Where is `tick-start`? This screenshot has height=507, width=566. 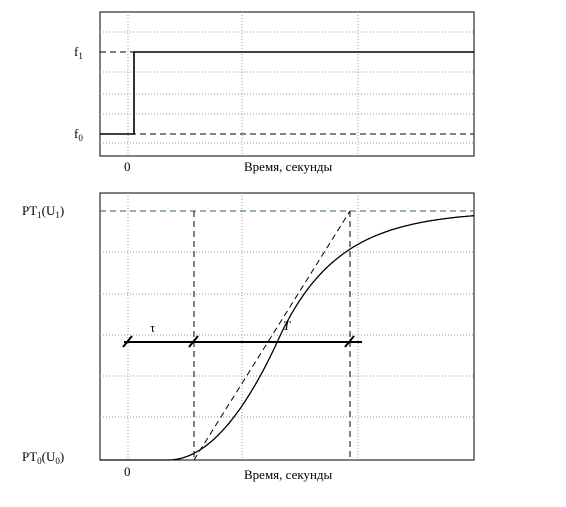 tick-start is located at coordinates (127, 341).